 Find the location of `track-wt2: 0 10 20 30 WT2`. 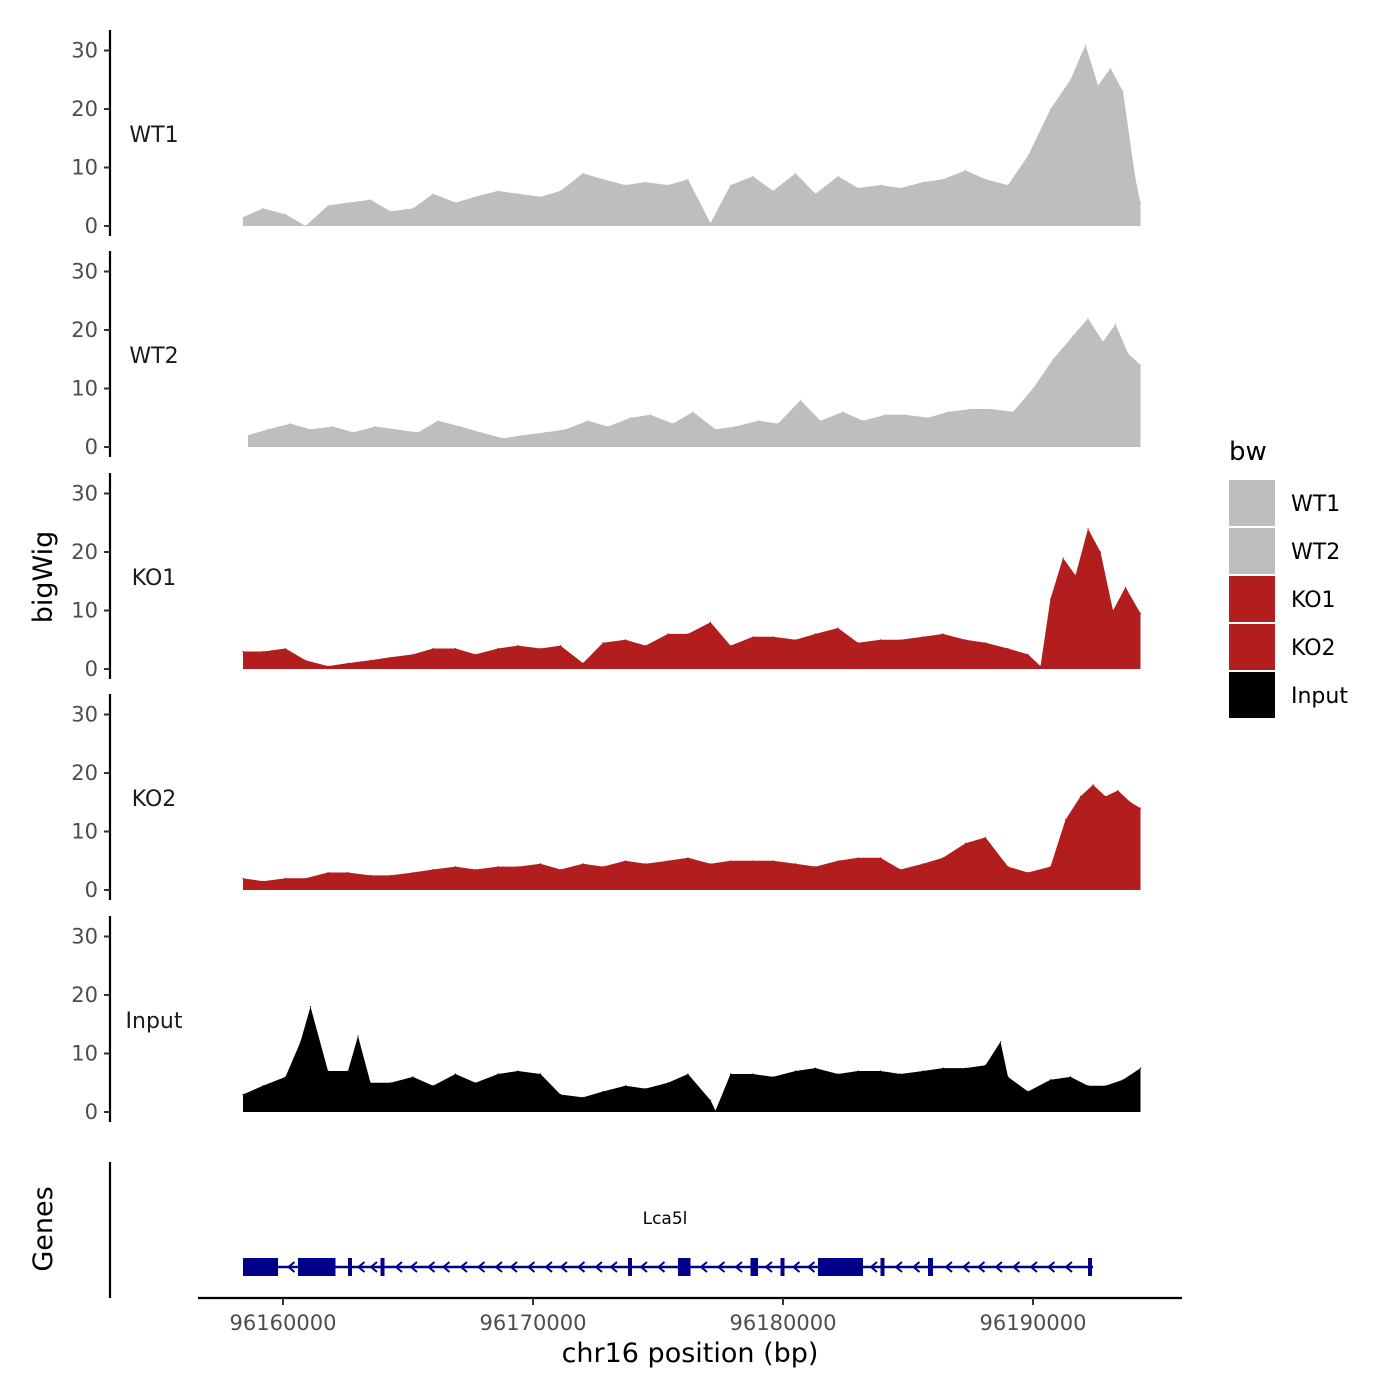

track-wt2: 0 10 20 30 WT2 is located at coordinates (606, 355).